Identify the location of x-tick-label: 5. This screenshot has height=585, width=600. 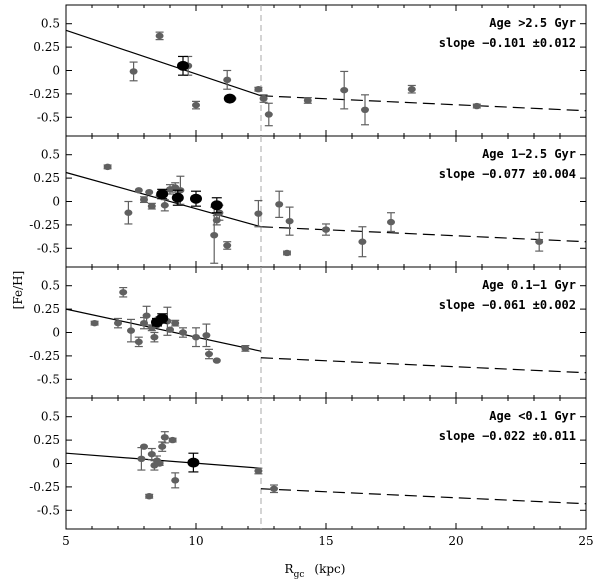
(66, 541).